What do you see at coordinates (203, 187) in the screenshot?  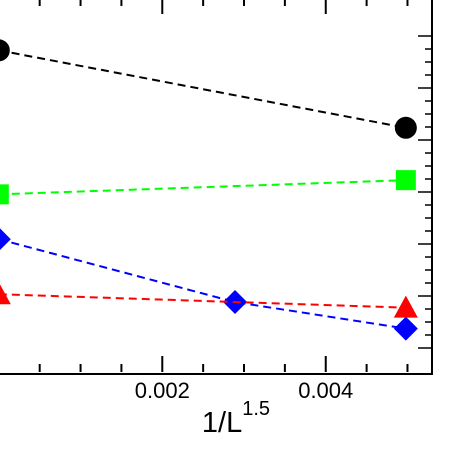 I see `green-series-line` at bounding box center [203, 187].